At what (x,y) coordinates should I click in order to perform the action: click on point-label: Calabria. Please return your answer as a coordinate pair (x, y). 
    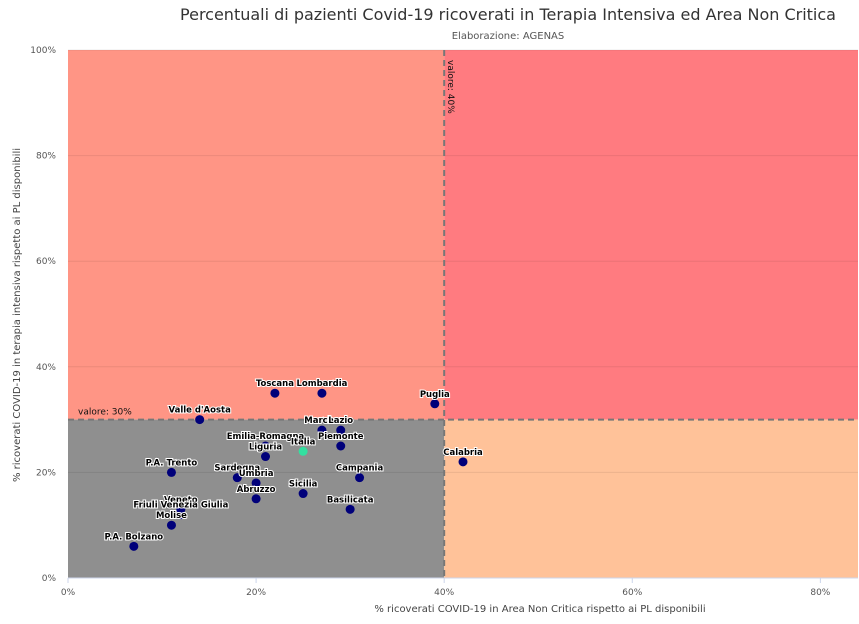
    Looking at the image, I should click on (463, 453).